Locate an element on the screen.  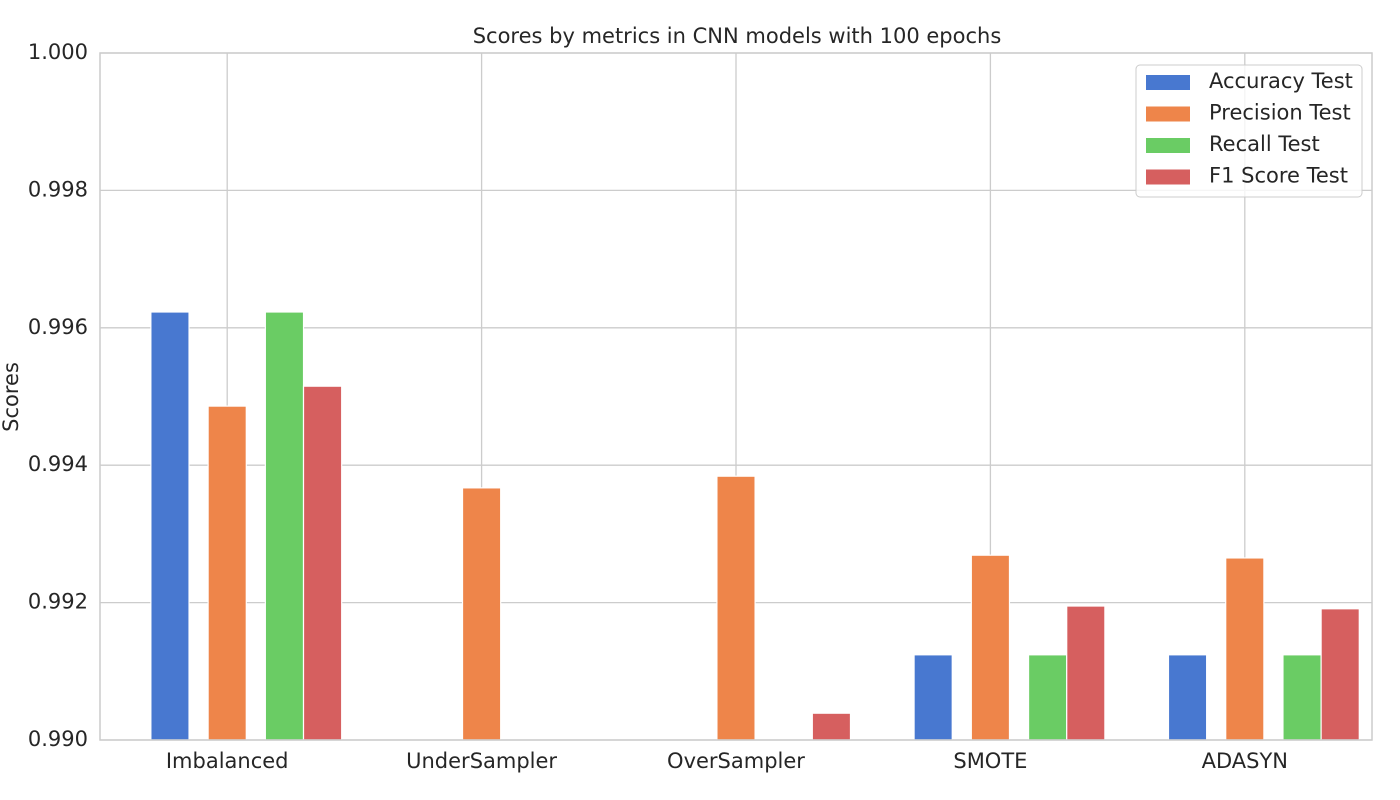
legend-label: Precision Test is located at coordinates (1280, 113).